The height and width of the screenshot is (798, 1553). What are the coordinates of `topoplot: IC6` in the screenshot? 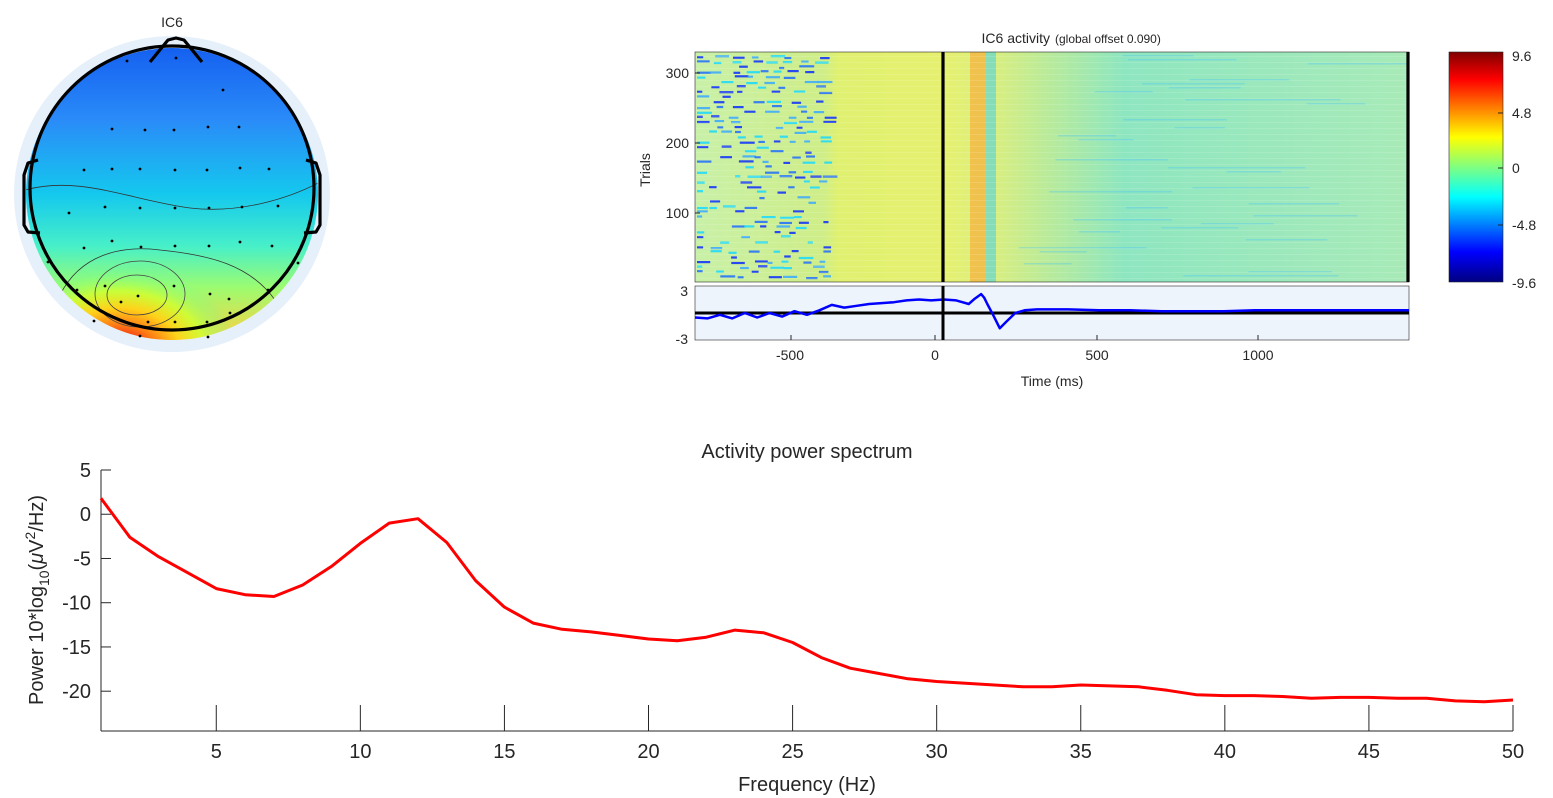 It's located at (172, 183).